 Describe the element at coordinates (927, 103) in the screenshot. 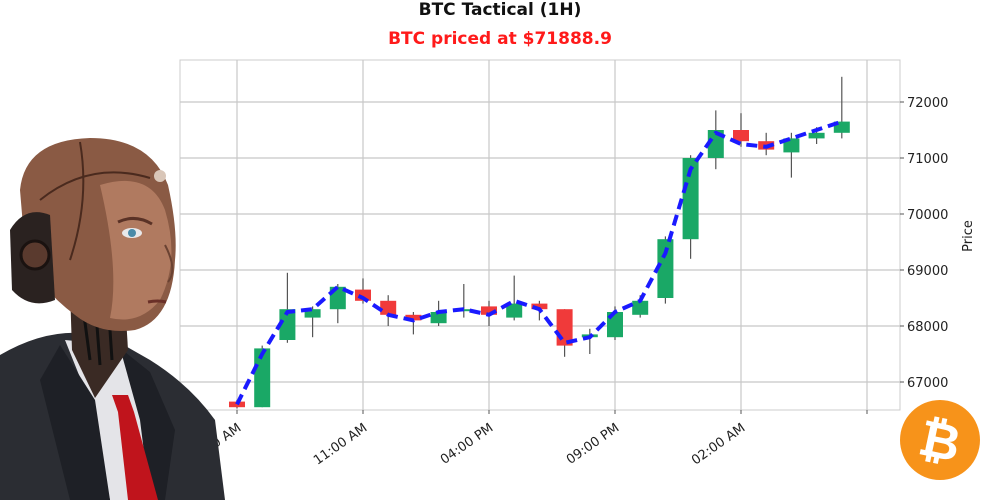

I see `y-tick-label: 72000` at that location.